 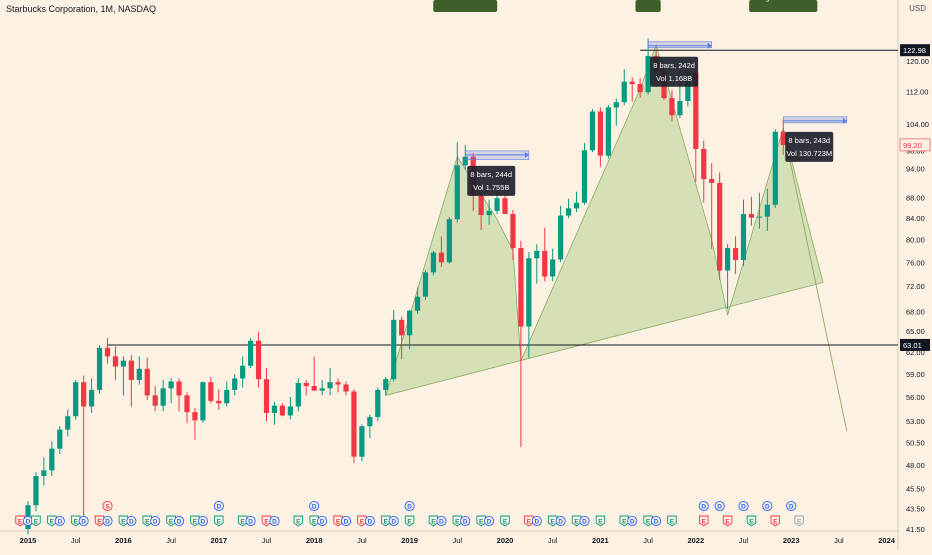 I want to click on y-tick-label: 43.50, so click(x=915, y=508).